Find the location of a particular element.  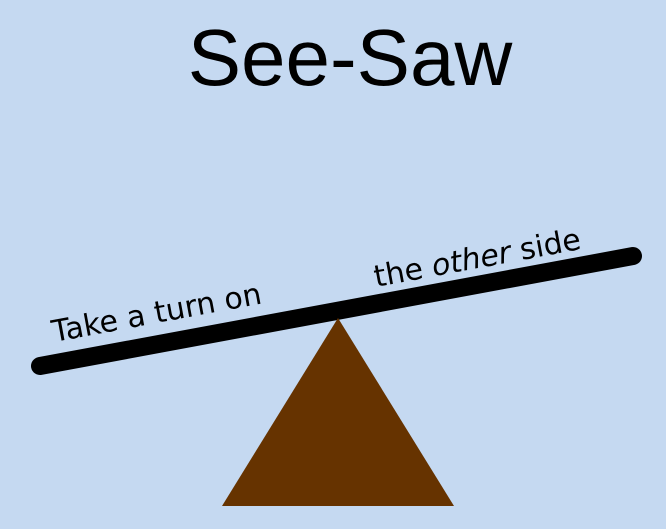

see-saw-fulcrum is located at coordinates (338, 412).